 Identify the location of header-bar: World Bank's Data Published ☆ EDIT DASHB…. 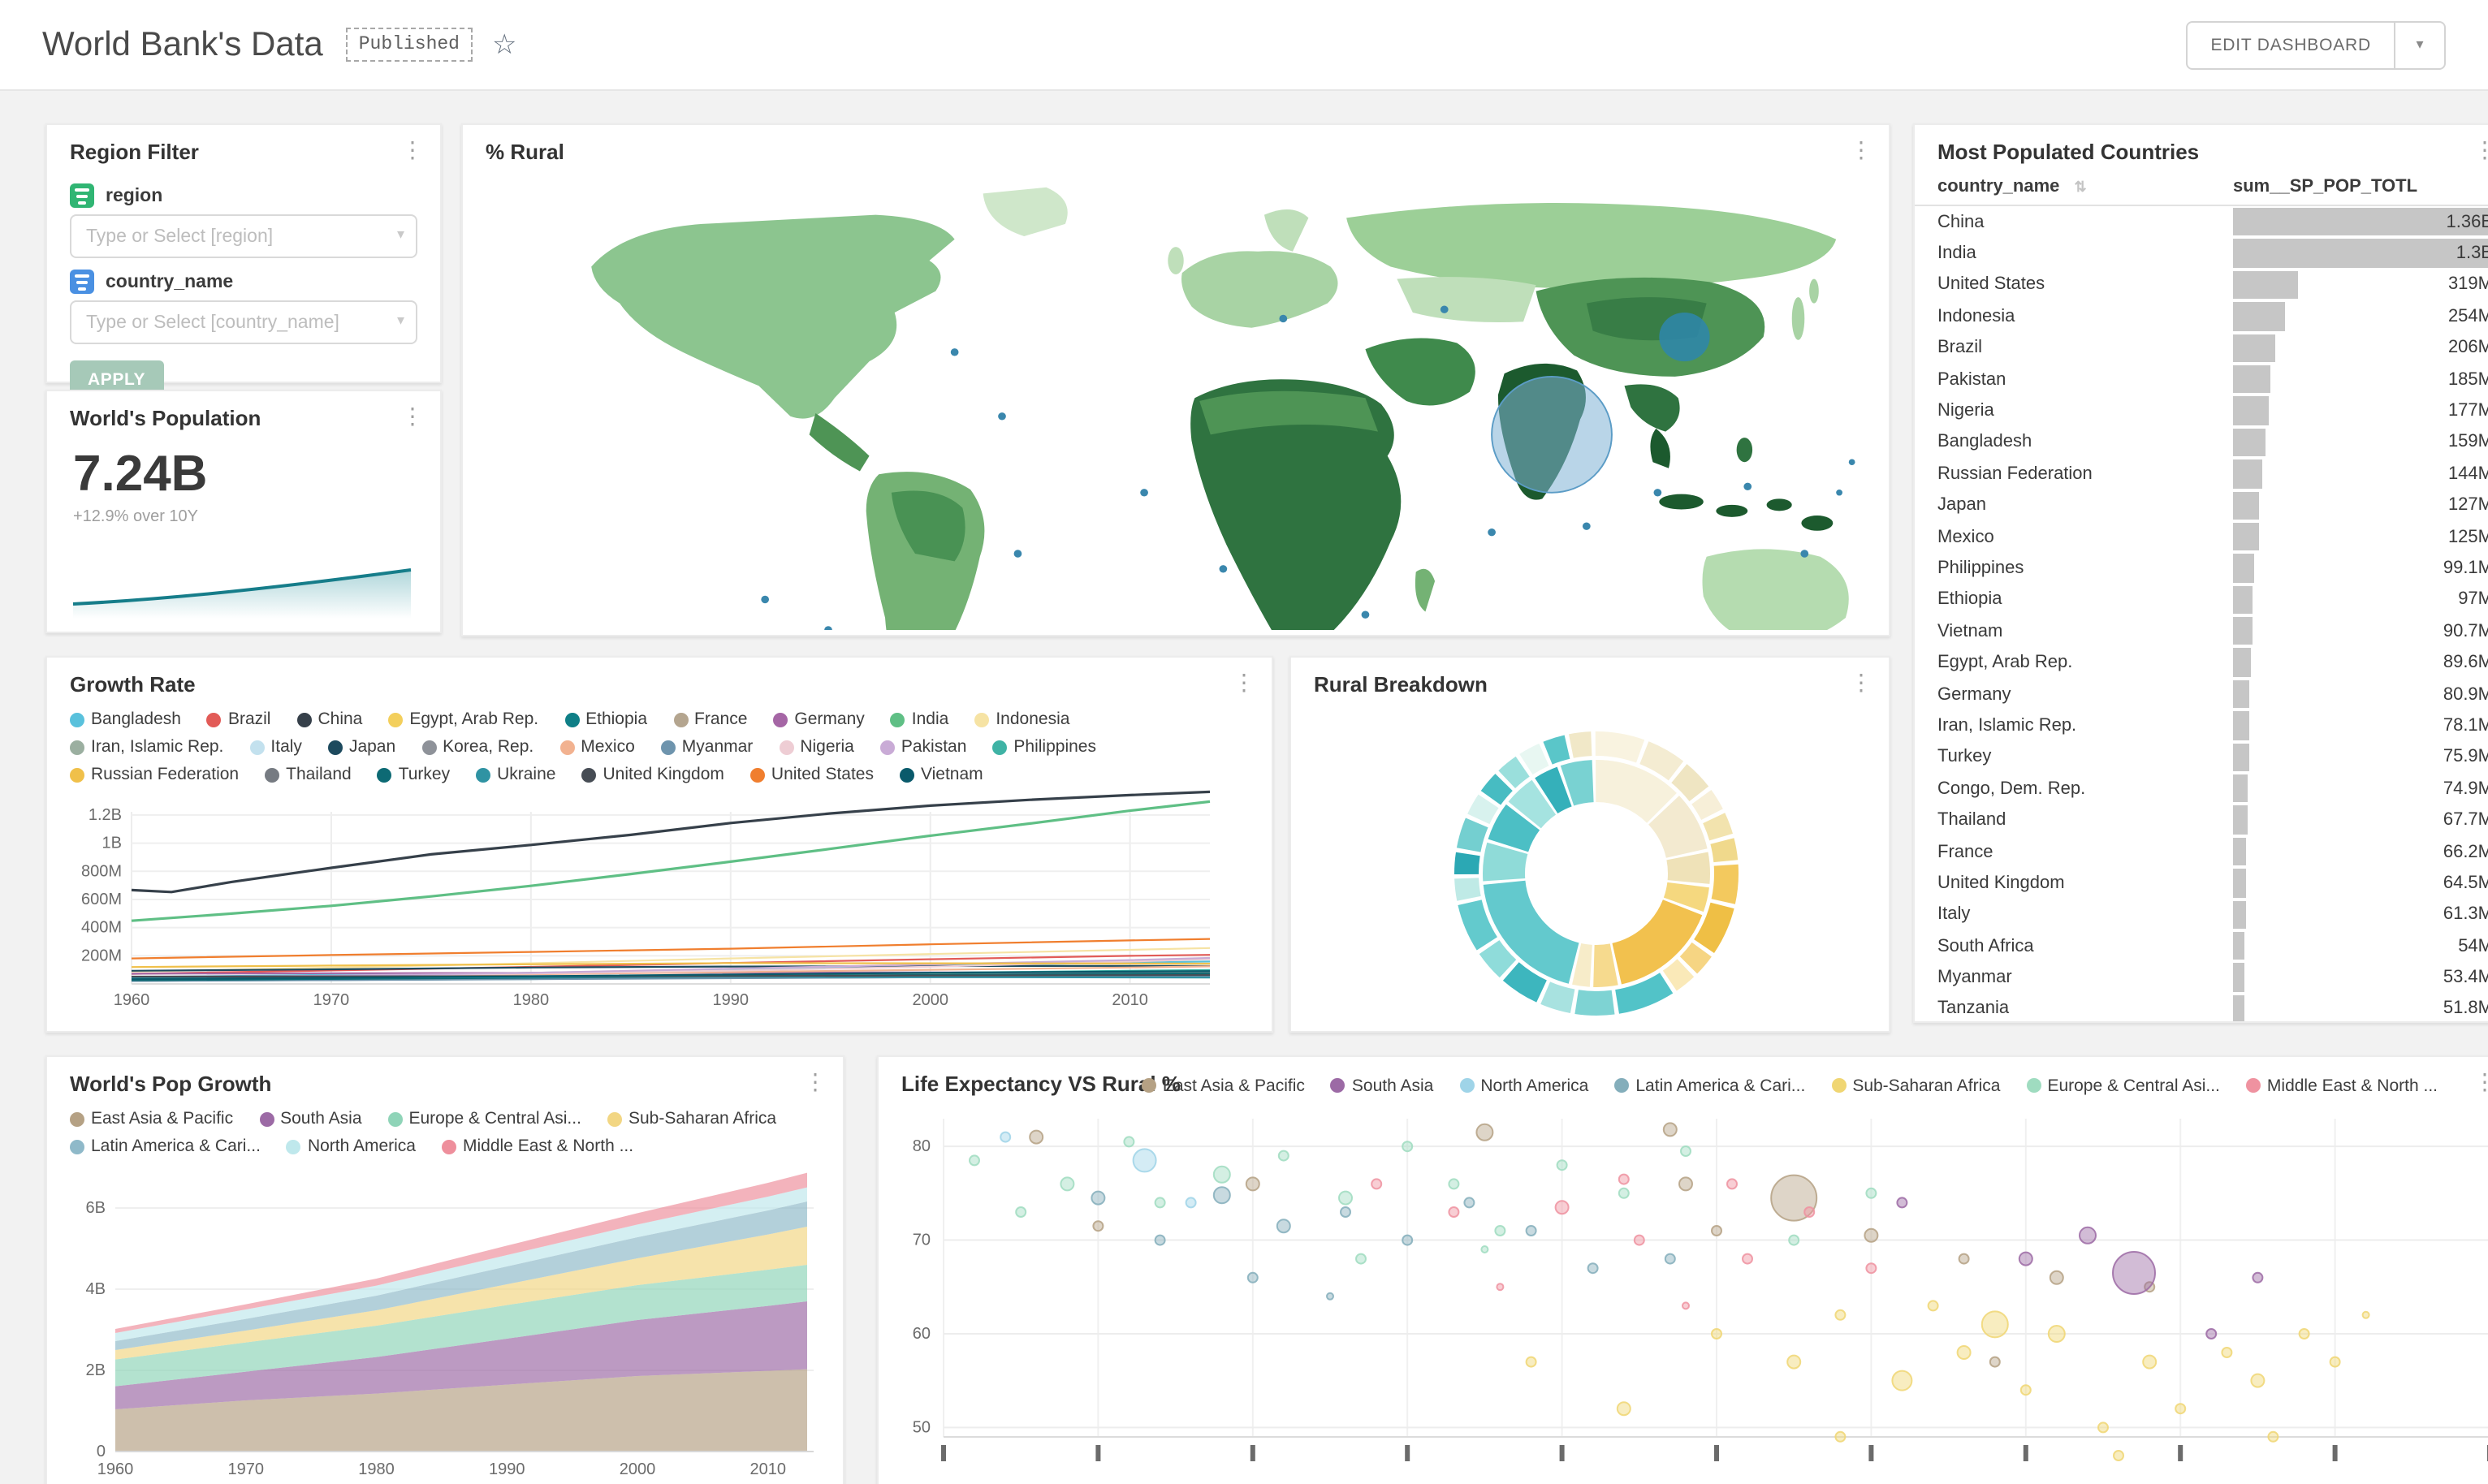
(1244, 45).